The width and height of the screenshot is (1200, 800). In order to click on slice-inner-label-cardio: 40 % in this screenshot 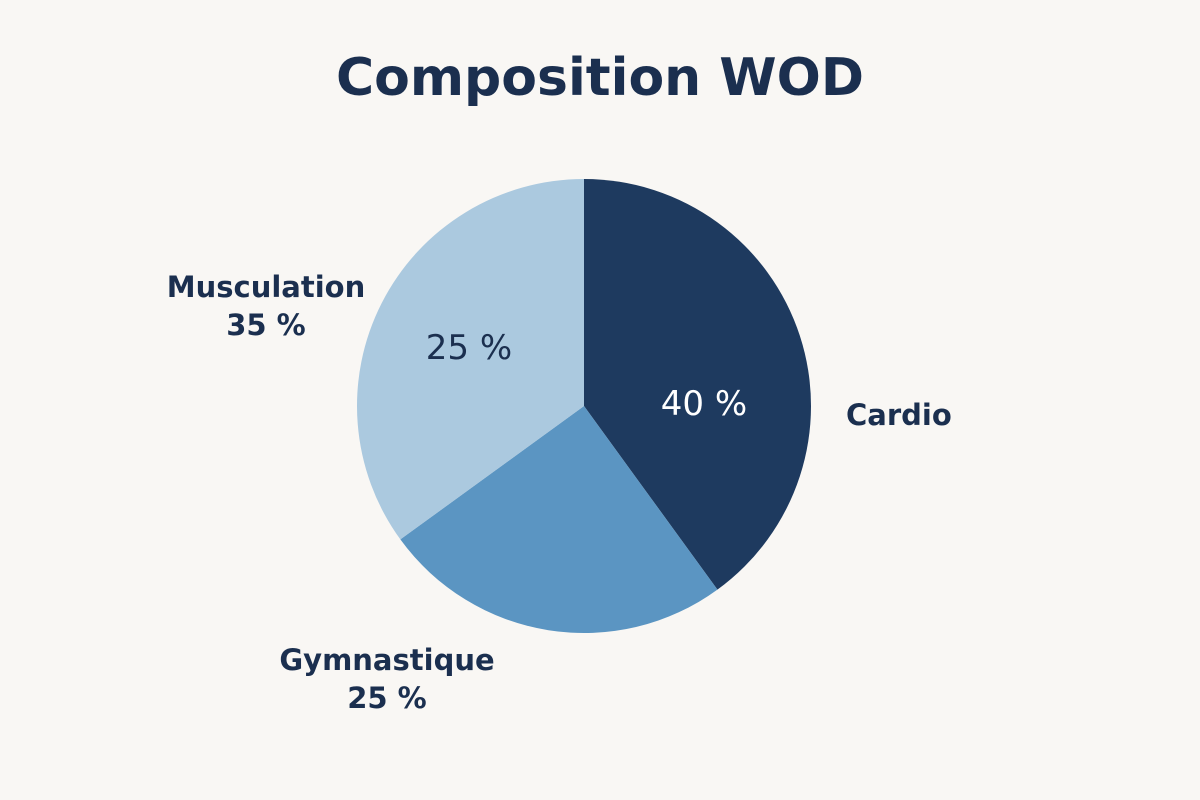, I will do `click(704, 404)`.